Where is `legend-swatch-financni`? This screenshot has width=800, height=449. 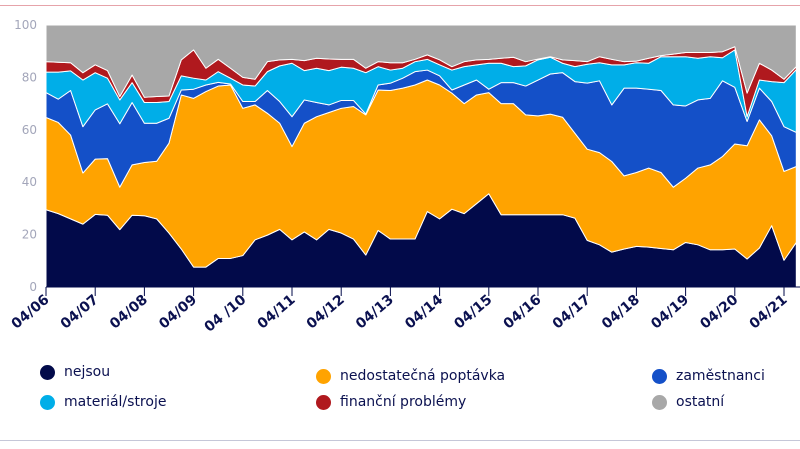 legend-swatch-financni is located at coordinates (323, 402).